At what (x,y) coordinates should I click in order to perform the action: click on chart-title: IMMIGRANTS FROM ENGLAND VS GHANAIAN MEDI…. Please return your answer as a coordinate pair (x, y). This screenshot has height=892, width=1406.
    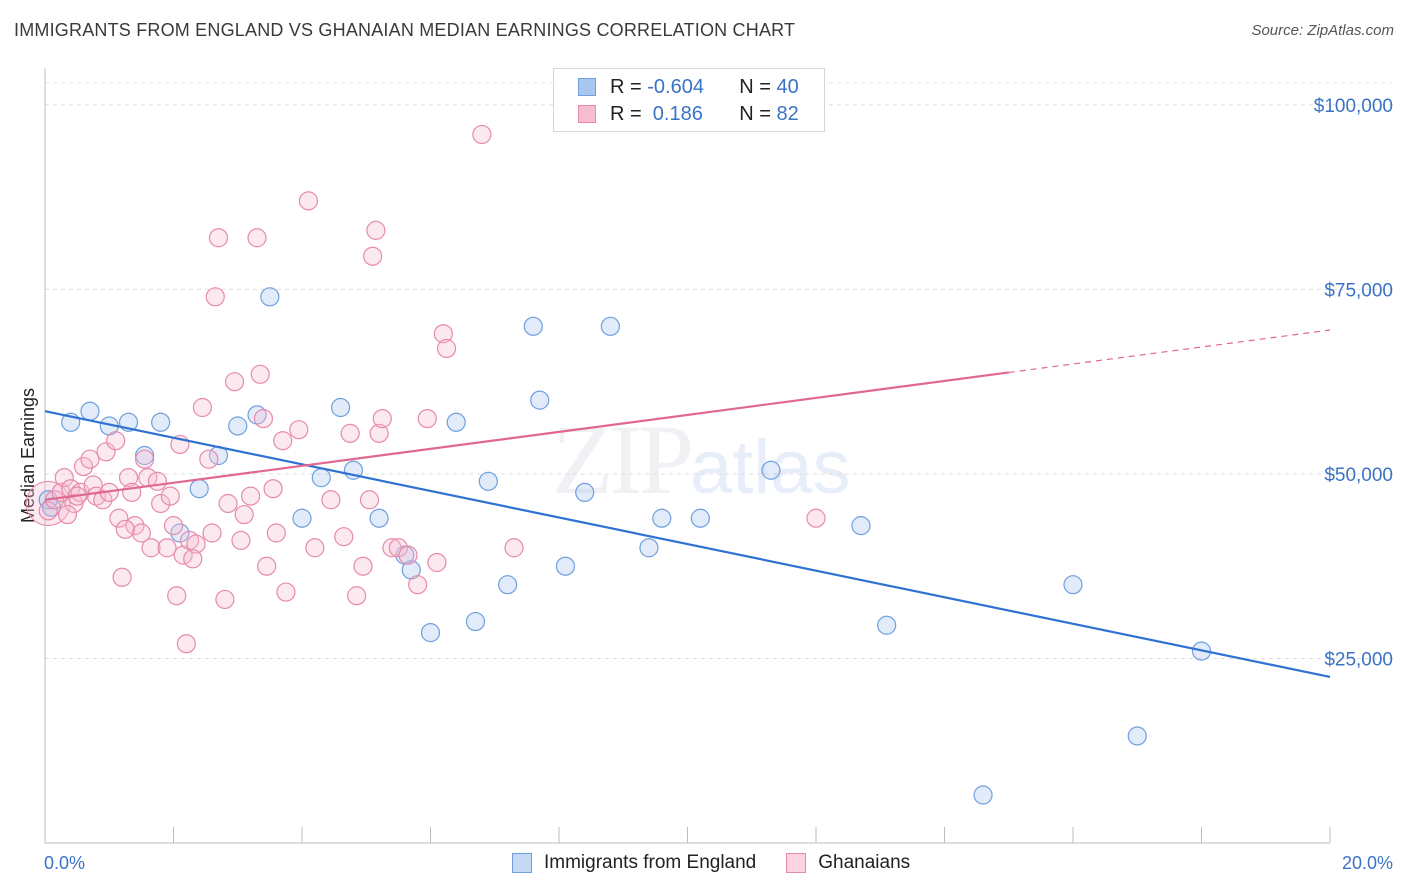
    Looking at the image, I should click on (405, 30).